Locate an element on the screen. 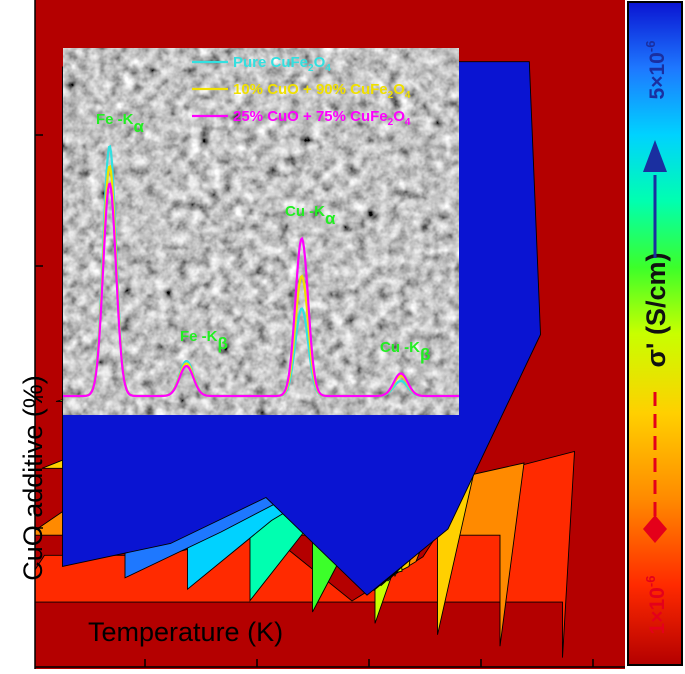 This screenshot has width=685, height=674. colorbar-max-label: 5×10-6 is located at coordinates (656, 70).